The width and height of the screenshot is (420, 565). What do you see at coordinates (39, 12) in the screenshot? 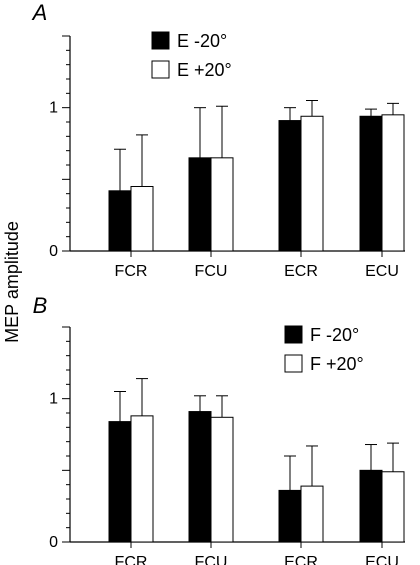
I see `panel-label: A` at bounding box center [39, 12].